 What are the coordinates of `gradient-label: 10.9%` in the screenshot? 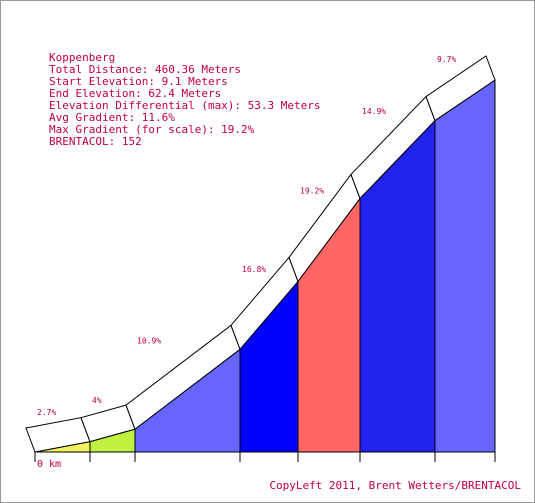 It's located at (149, 340).